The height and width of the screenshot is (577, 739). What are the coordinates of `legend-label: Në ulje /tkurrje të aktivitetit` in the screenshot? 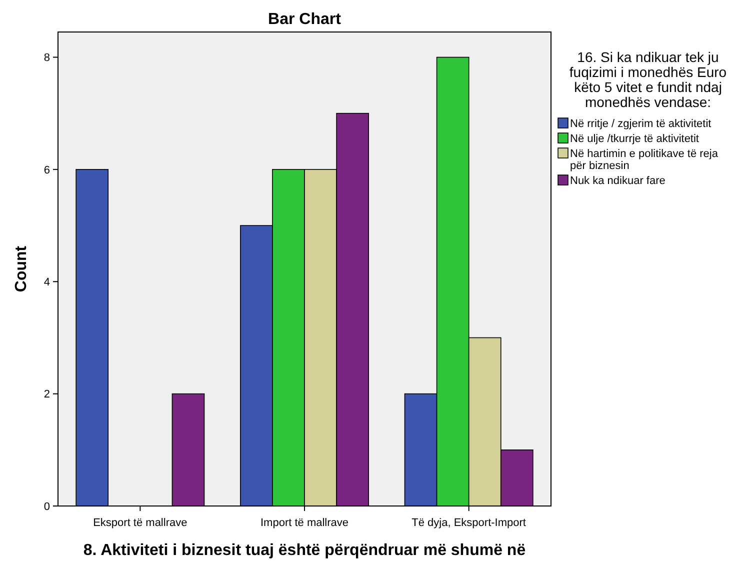 It's located at (634, 139).